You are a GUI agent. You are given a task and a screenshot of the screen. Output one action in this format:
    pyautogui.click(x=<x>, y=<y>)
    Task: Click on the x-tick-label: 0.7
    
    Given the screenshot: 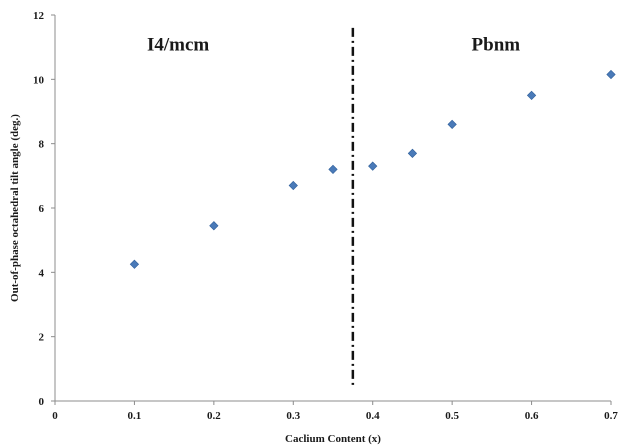 What is the action you would take?
    pyautogui.click(x=611, y=416)
    